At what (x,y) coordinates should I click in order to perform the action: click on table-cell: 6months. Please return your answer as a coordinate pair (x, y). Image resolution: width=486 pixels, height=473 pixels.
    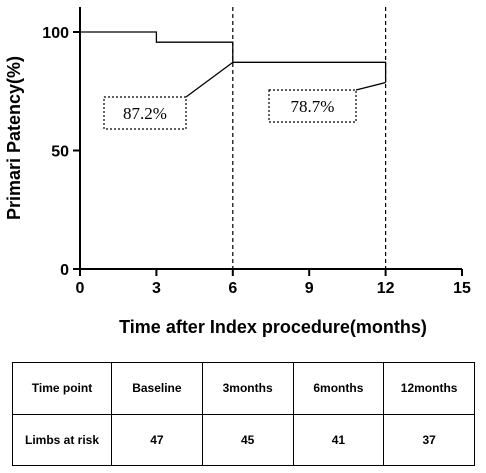
    Looking at the image, I should click on (338, 388).